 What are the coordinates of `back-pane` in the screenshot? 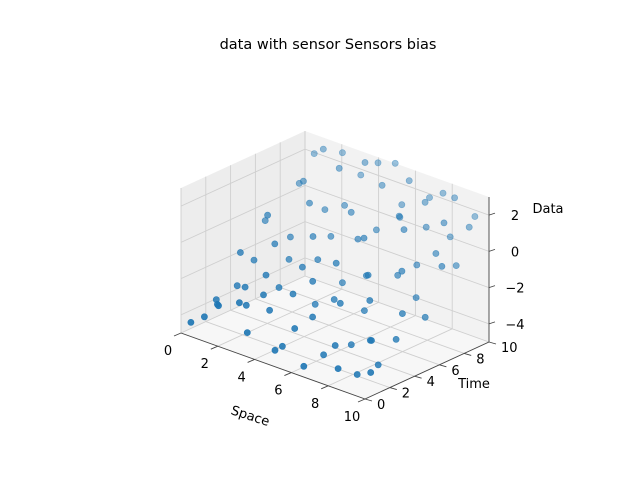 It's located at (397, 236).